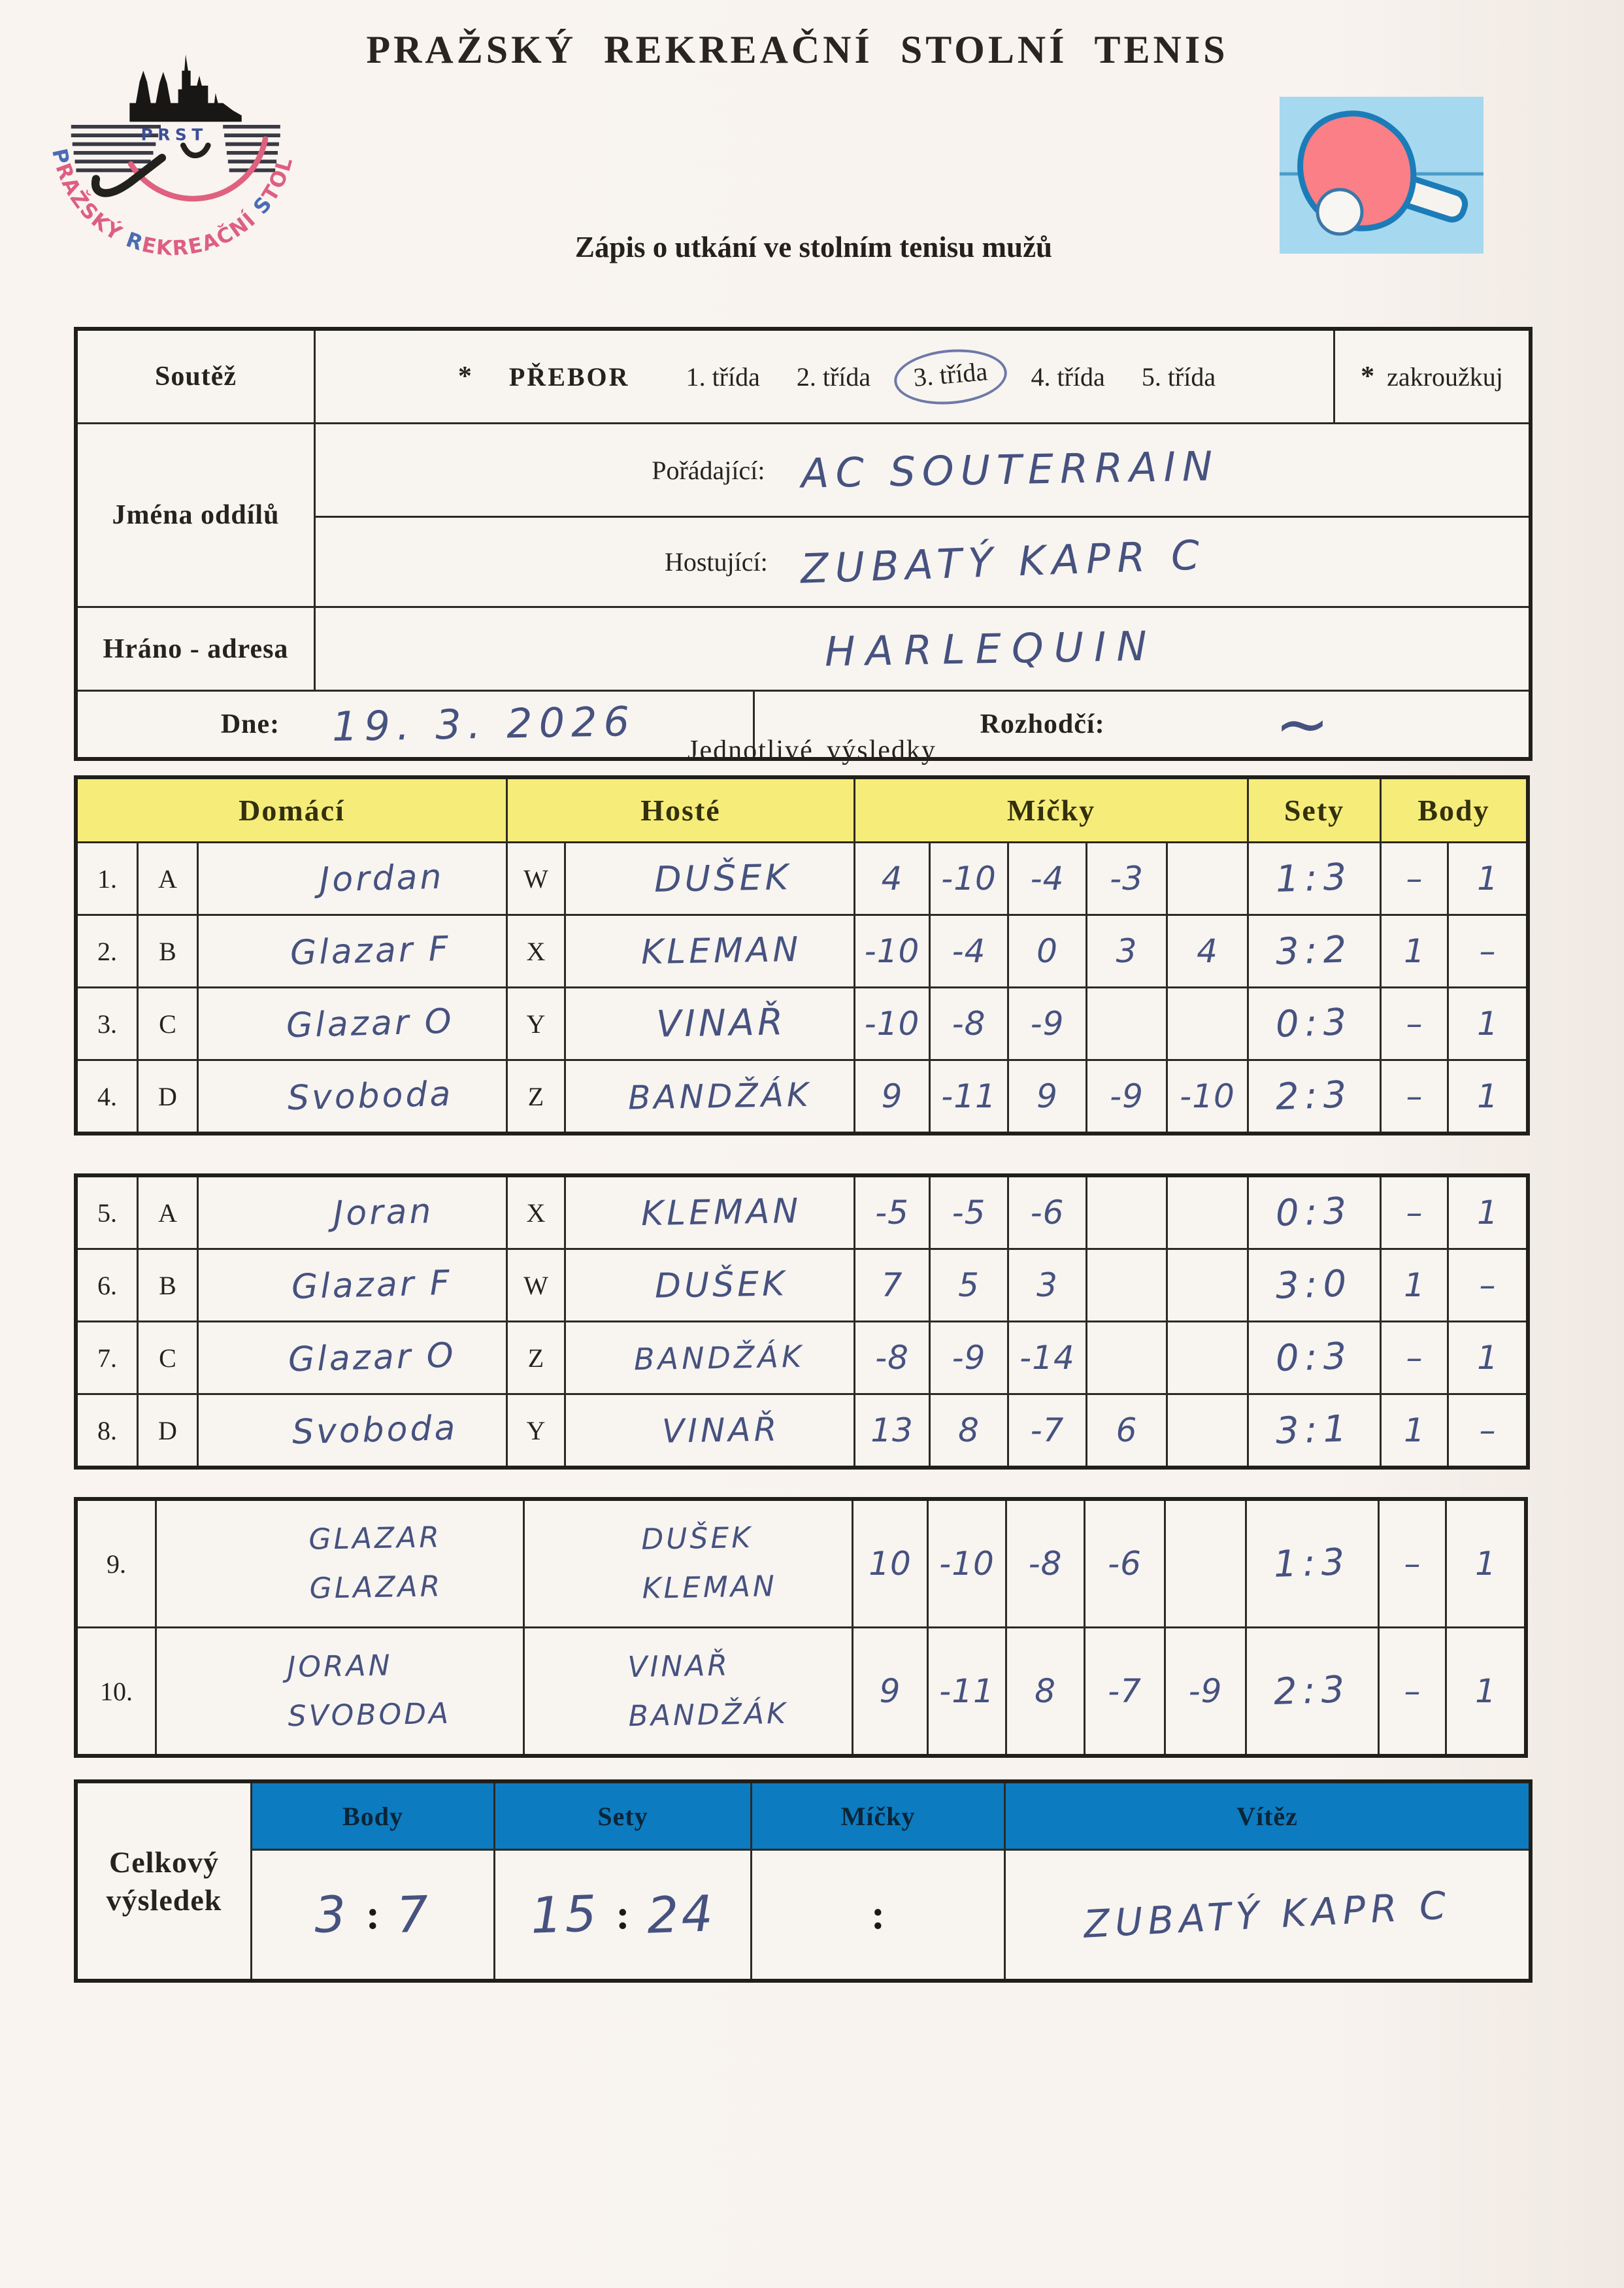  Describe the element at coordinates (352, 1285) in the screenshot. I see `home-player: Glazar F` at that location.